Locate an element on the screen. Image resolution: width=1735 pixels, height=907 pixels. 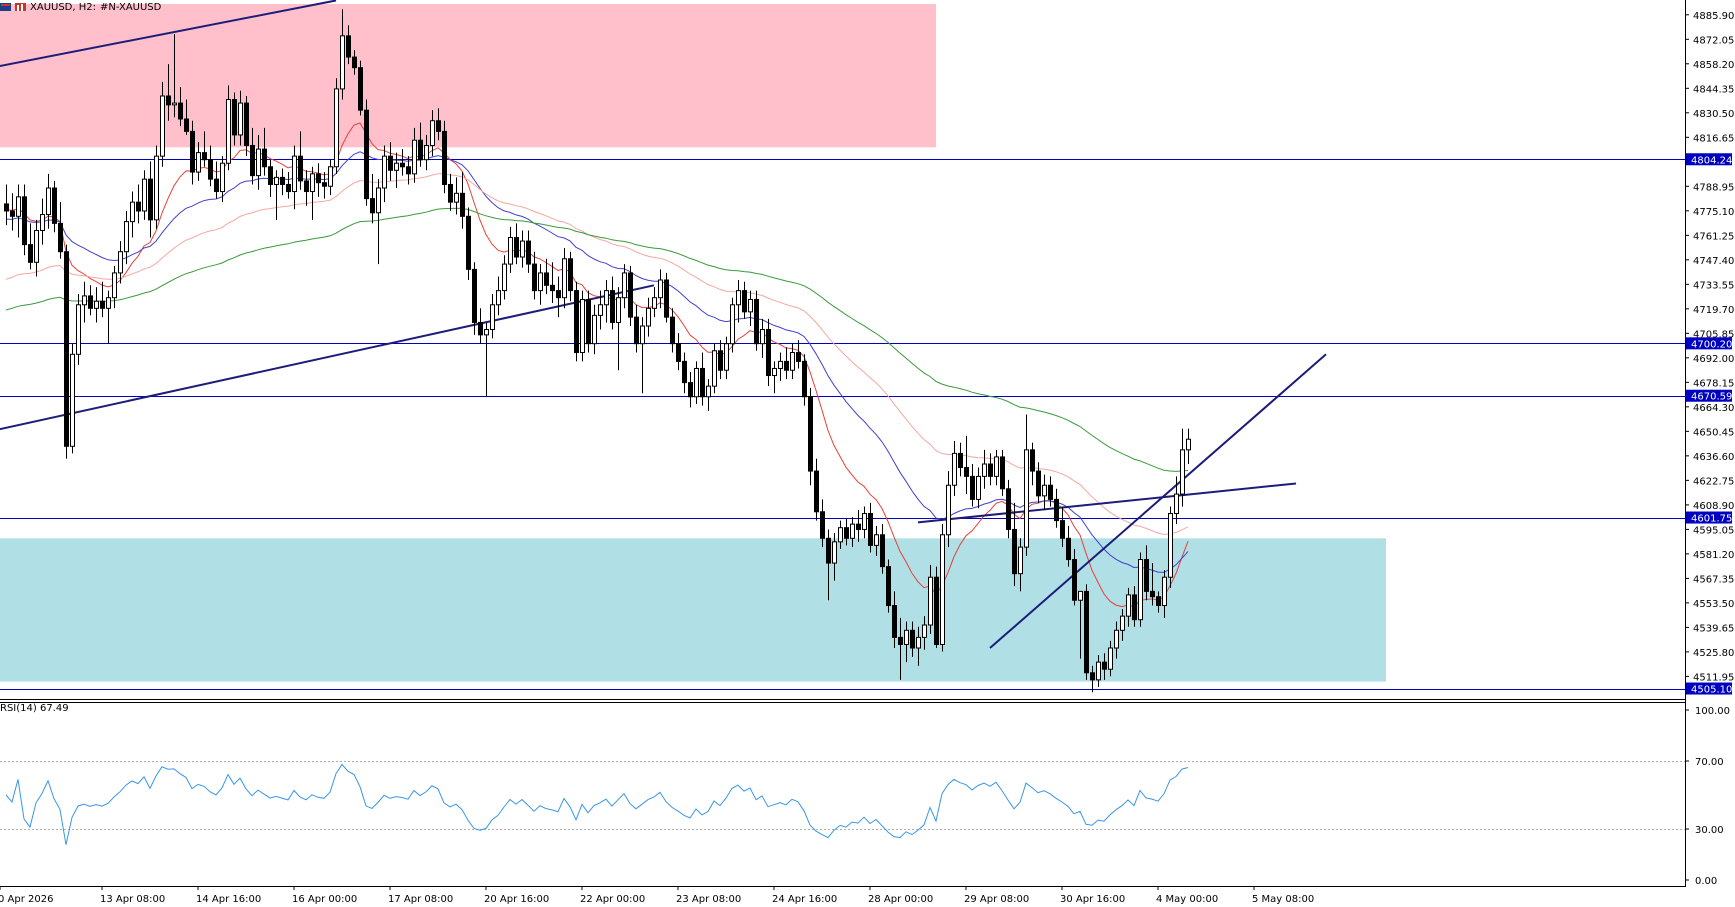
time-tick-label: 5 May 08:00 is located at coordinates (1283, 899).